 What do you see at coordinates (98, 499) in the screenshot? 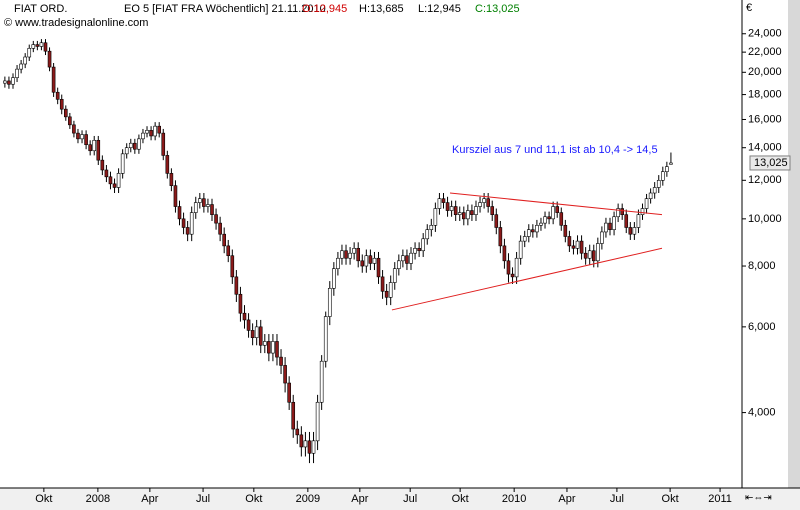
I see `x-tick-label: 2008` at bounding box center [98, 499].